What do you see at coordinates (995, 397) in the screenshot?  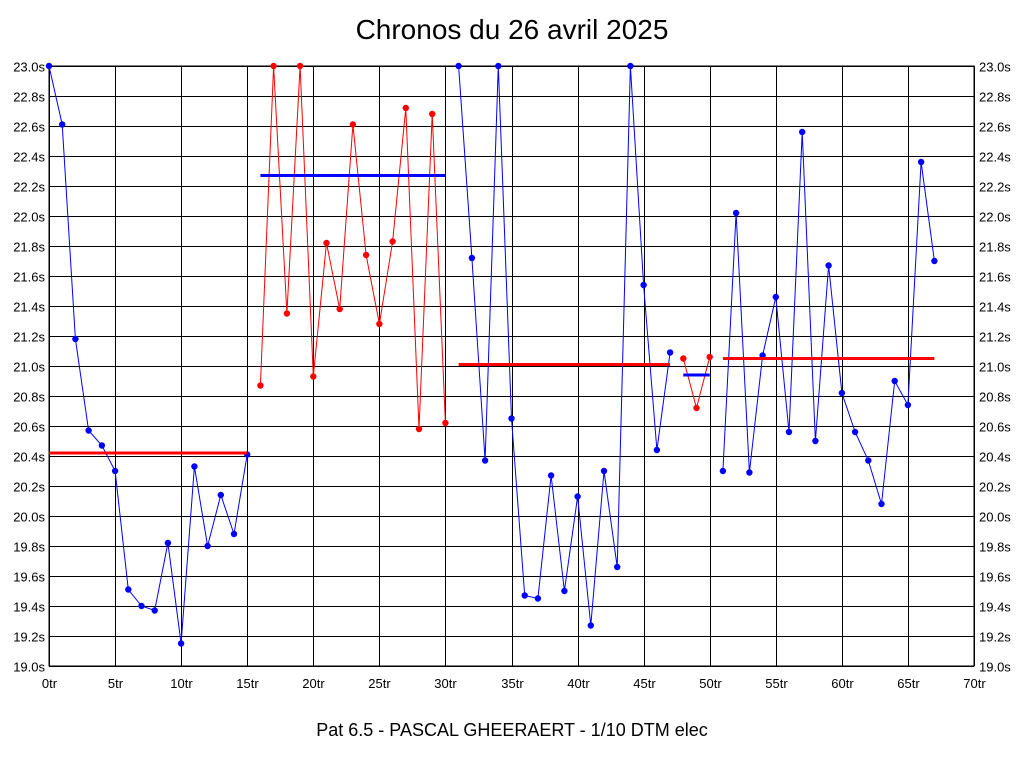 I see `y-tick-label-right: 20.8s` at bounding box center [995, 397].